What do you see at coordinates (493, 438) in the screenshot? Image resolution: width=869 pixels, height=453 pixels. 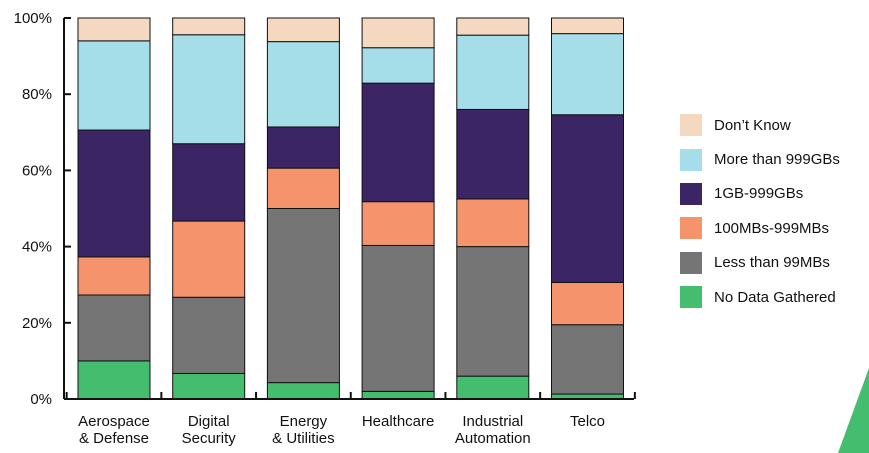 I see `x-tick-label: Automation` at bounding box center [493, 438].